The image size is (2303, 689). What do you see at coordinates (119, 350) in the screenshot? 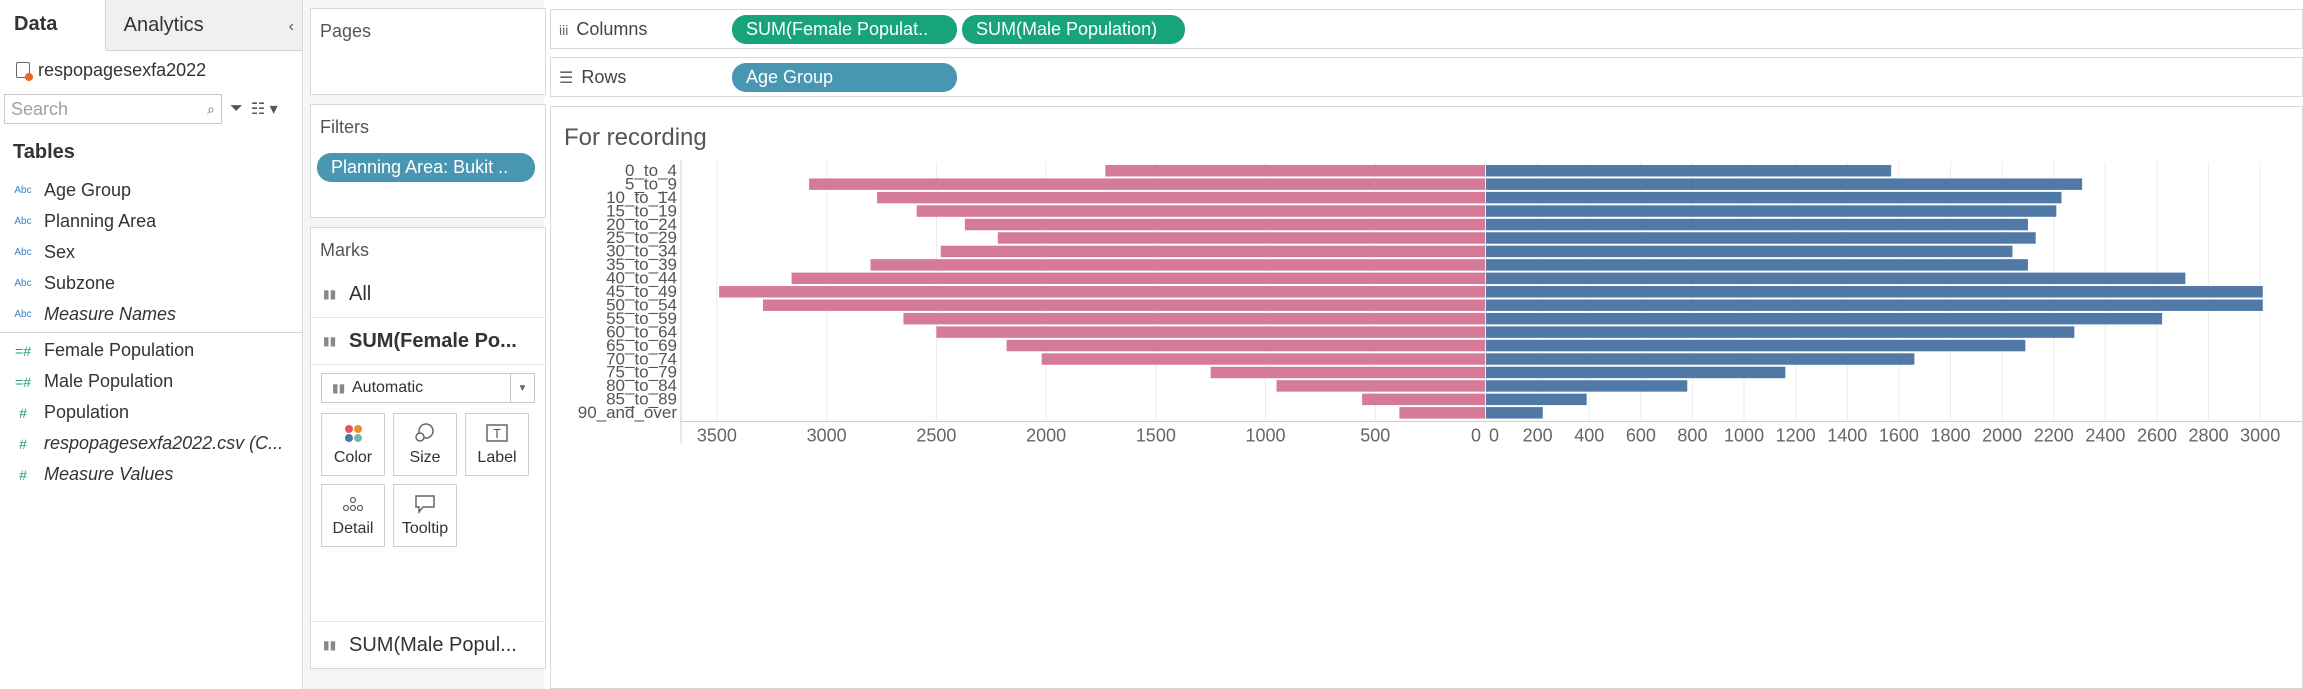
I see `field-label: Female Population` at bounding box center [119, 350].